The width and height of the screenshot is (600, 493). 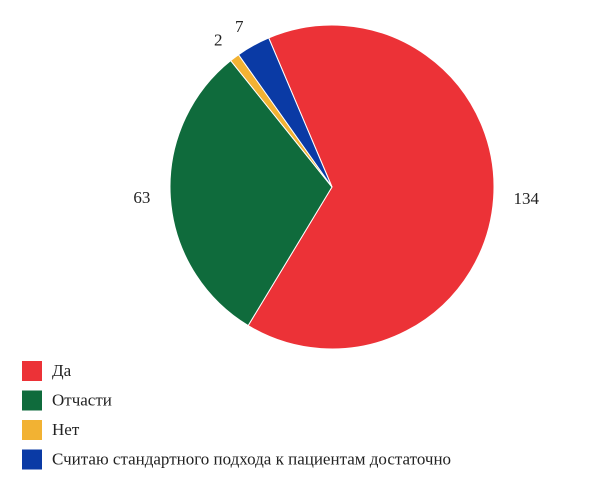 What do you see at coordinates (239, 26) in the screenshot?
I see `data-label: 7` at bounding box center [239, 26].